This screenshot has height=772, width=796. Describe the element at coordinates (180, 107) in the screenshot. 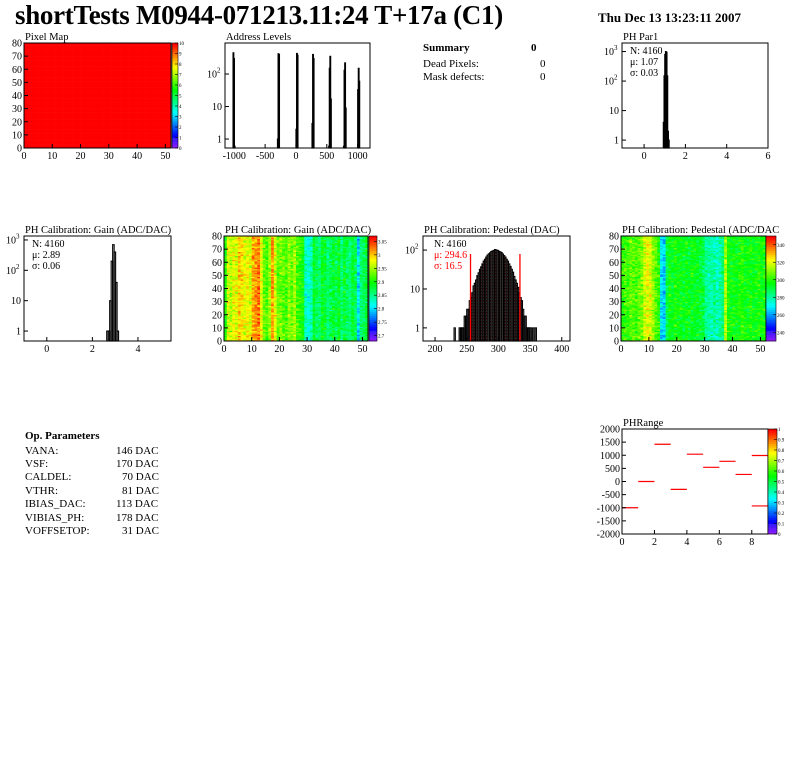

I see `z-tick-label: 4` at that location.